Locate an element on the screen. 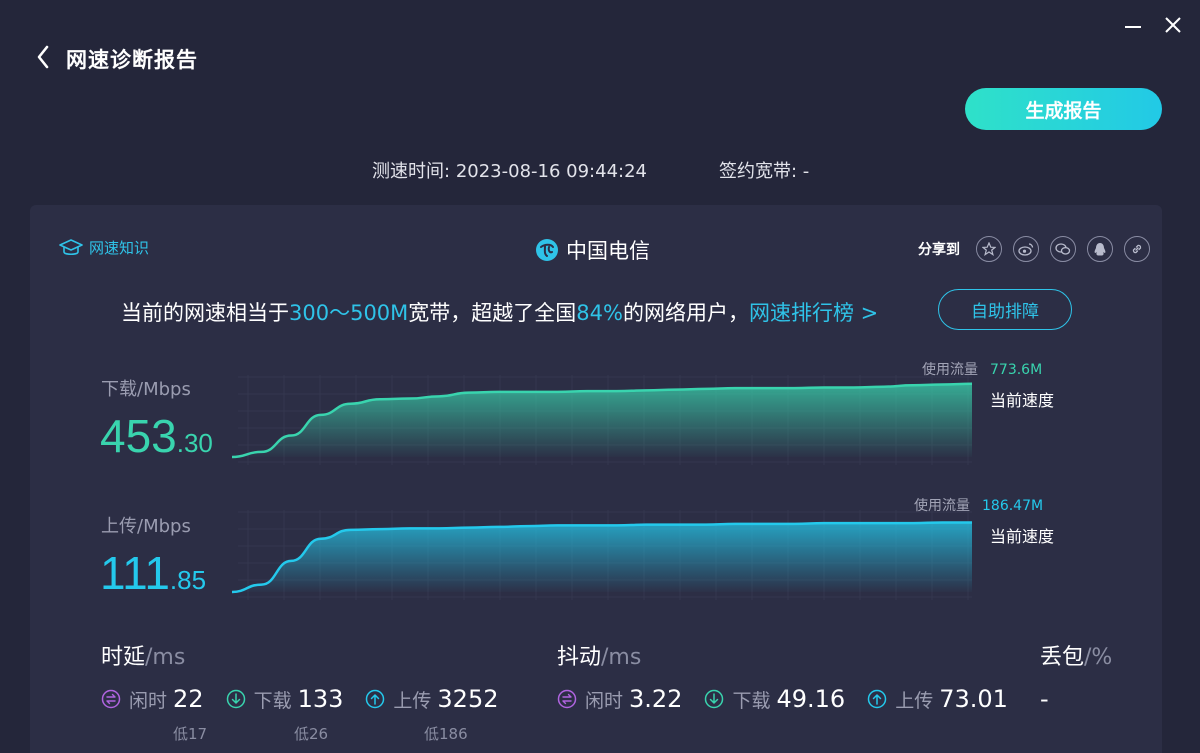 Image resolution: width=1200 pixels, height=753 pixels. latency-download-value: 133 is located at coordinates (320, 699).